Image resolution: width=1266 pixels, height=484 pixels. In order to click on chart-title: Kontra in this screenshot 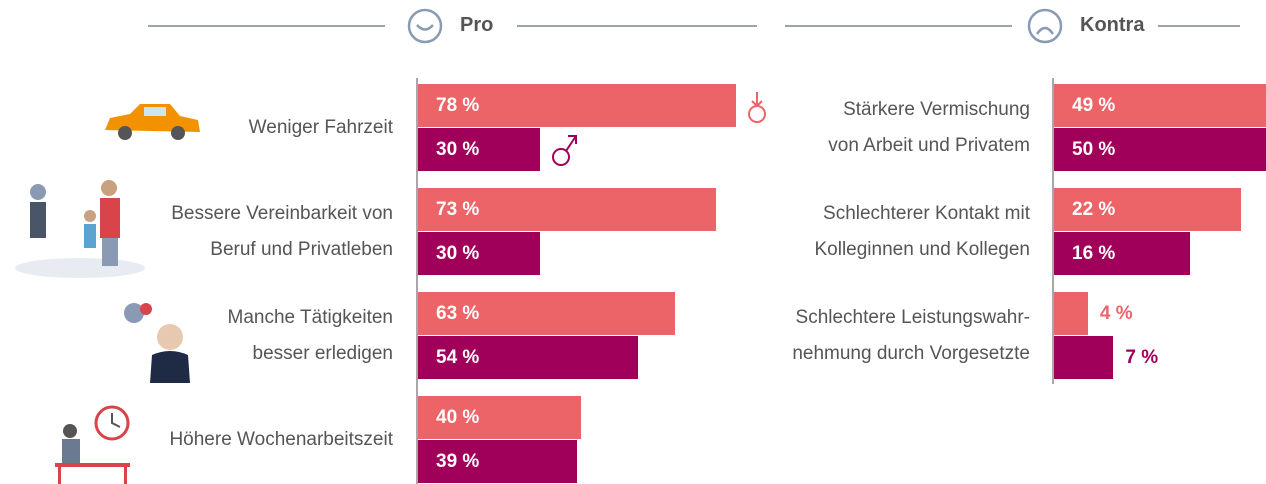, I will do `click(1112, 25)`.